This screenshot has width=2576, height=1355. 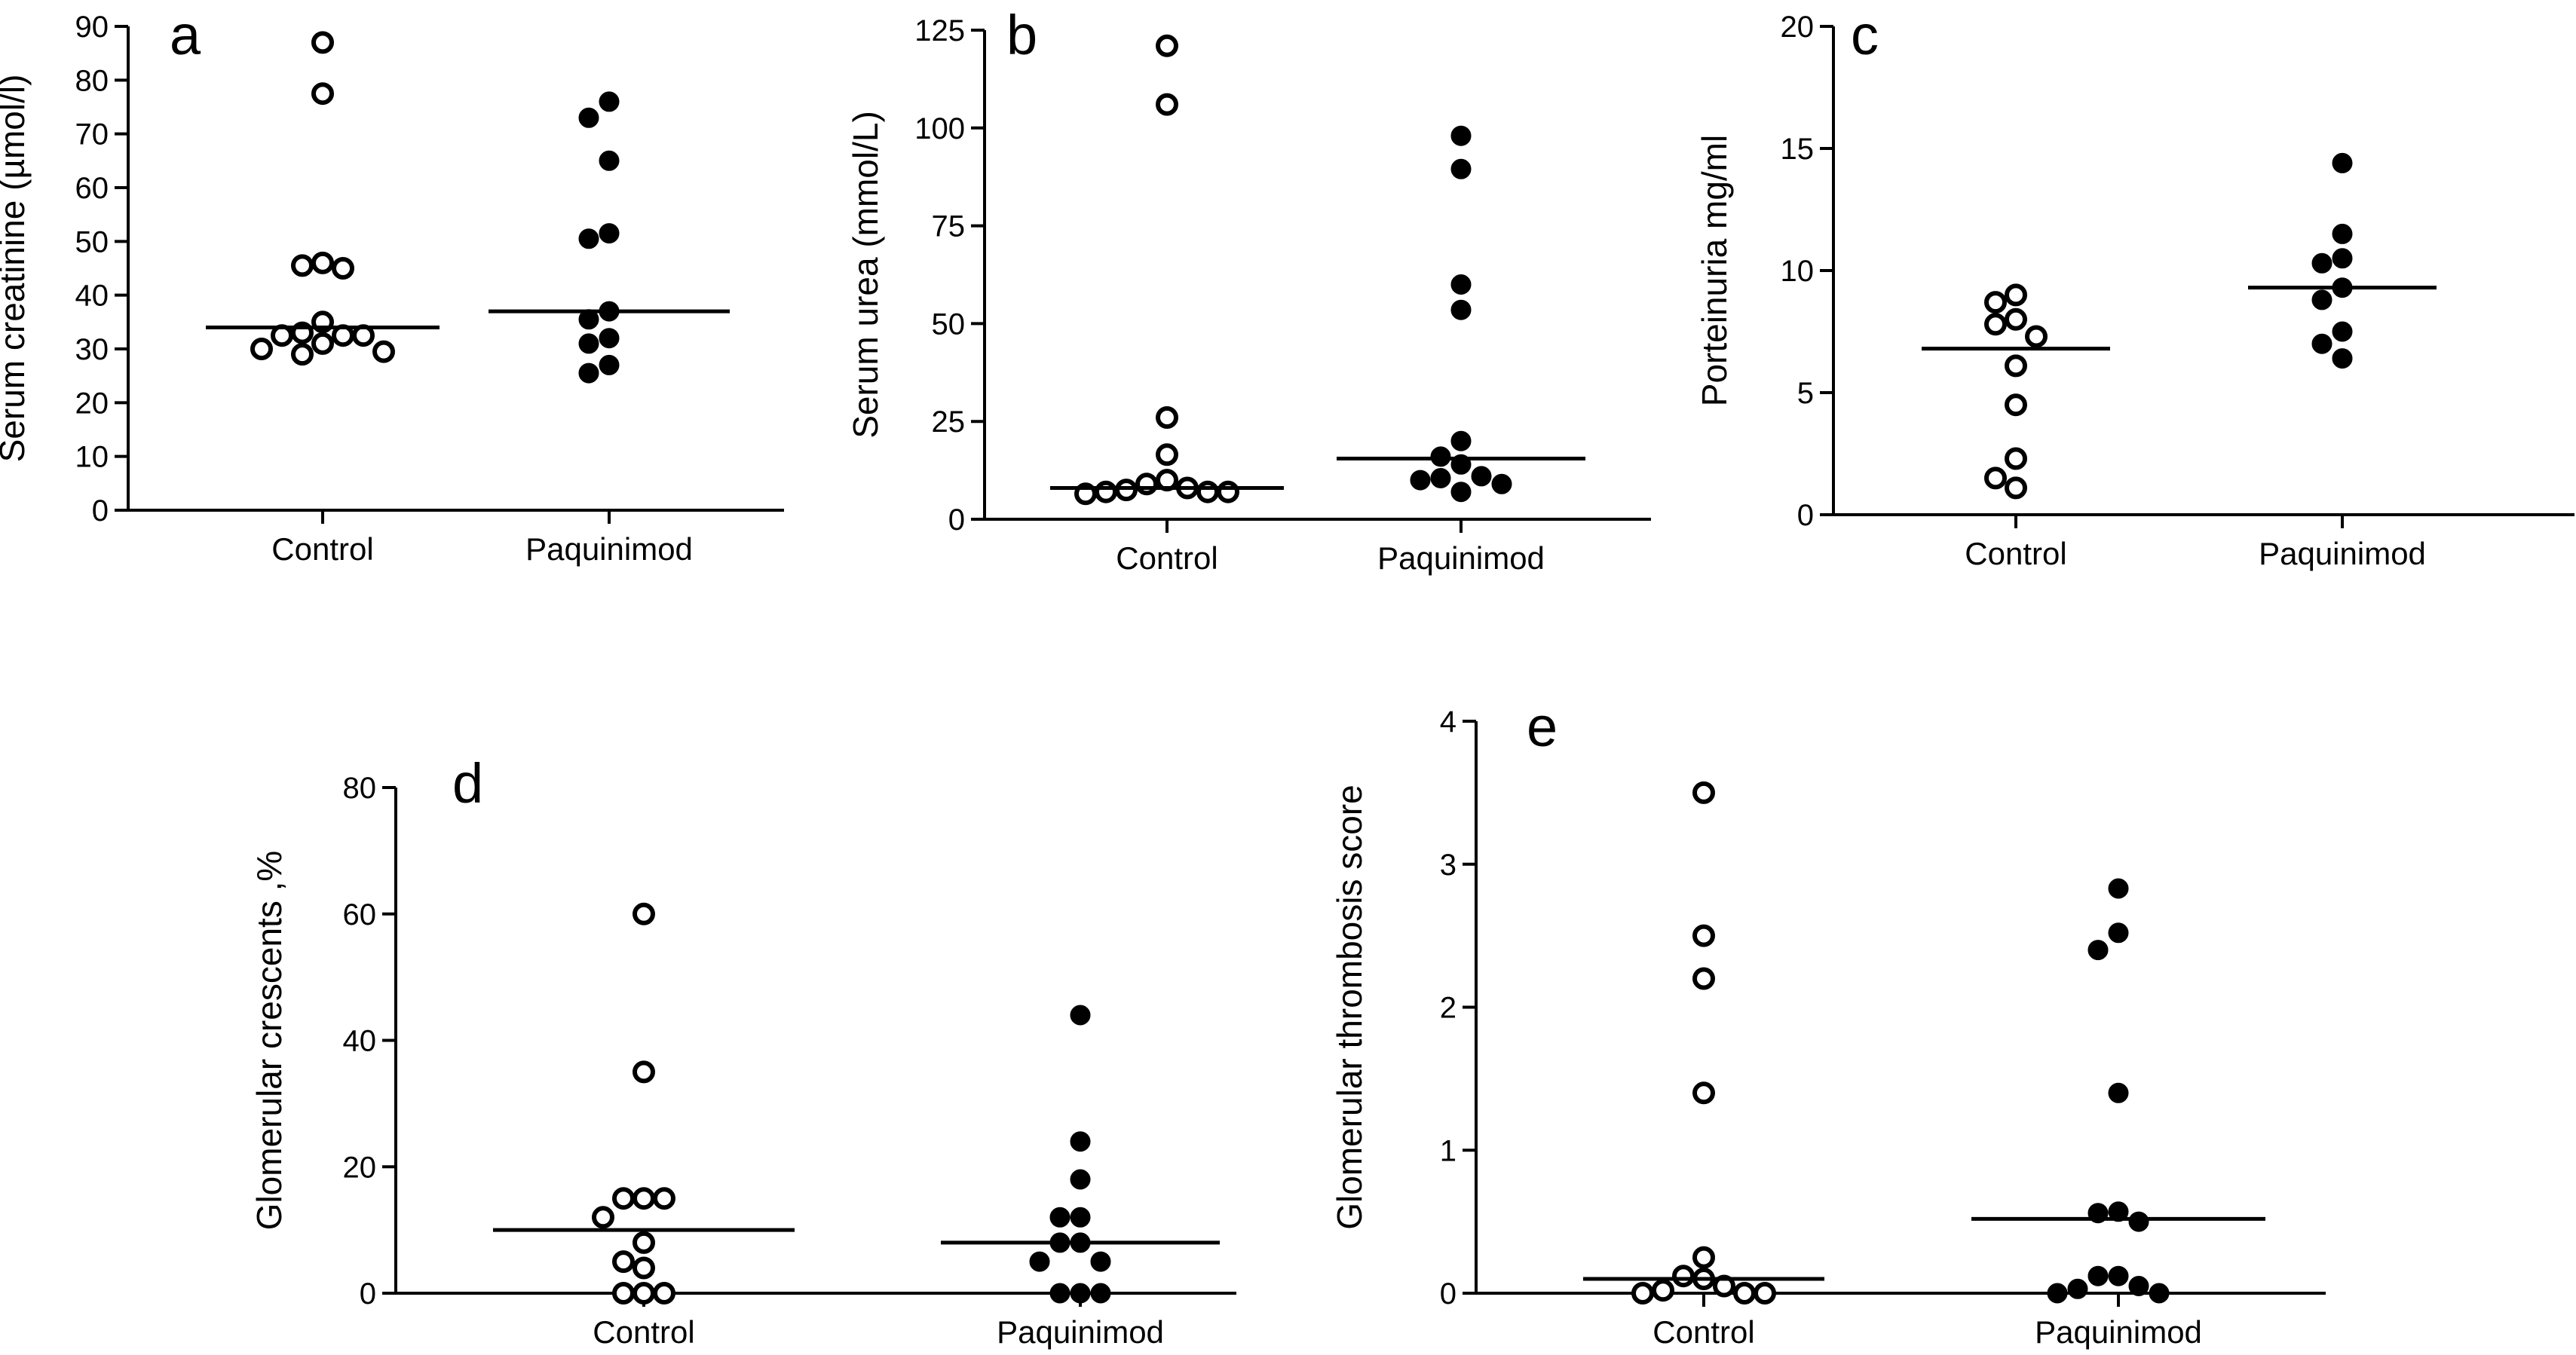 What do you see at coordinates (92, 241) in the screenshot?
I see `y-tick-label: 50` at bounding box center [92, 241].